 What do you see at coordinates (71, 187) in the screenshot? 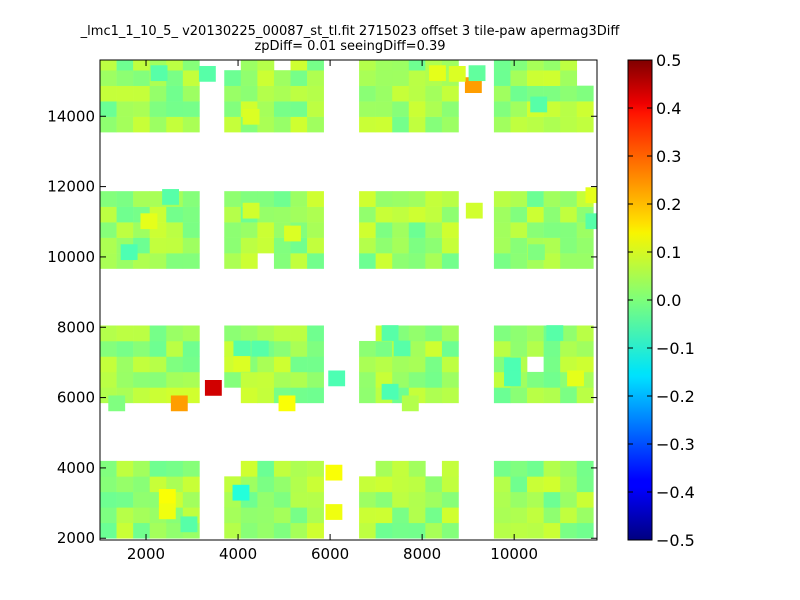
I see `y-tick-label: 12000` at bounding box center [71, 187].